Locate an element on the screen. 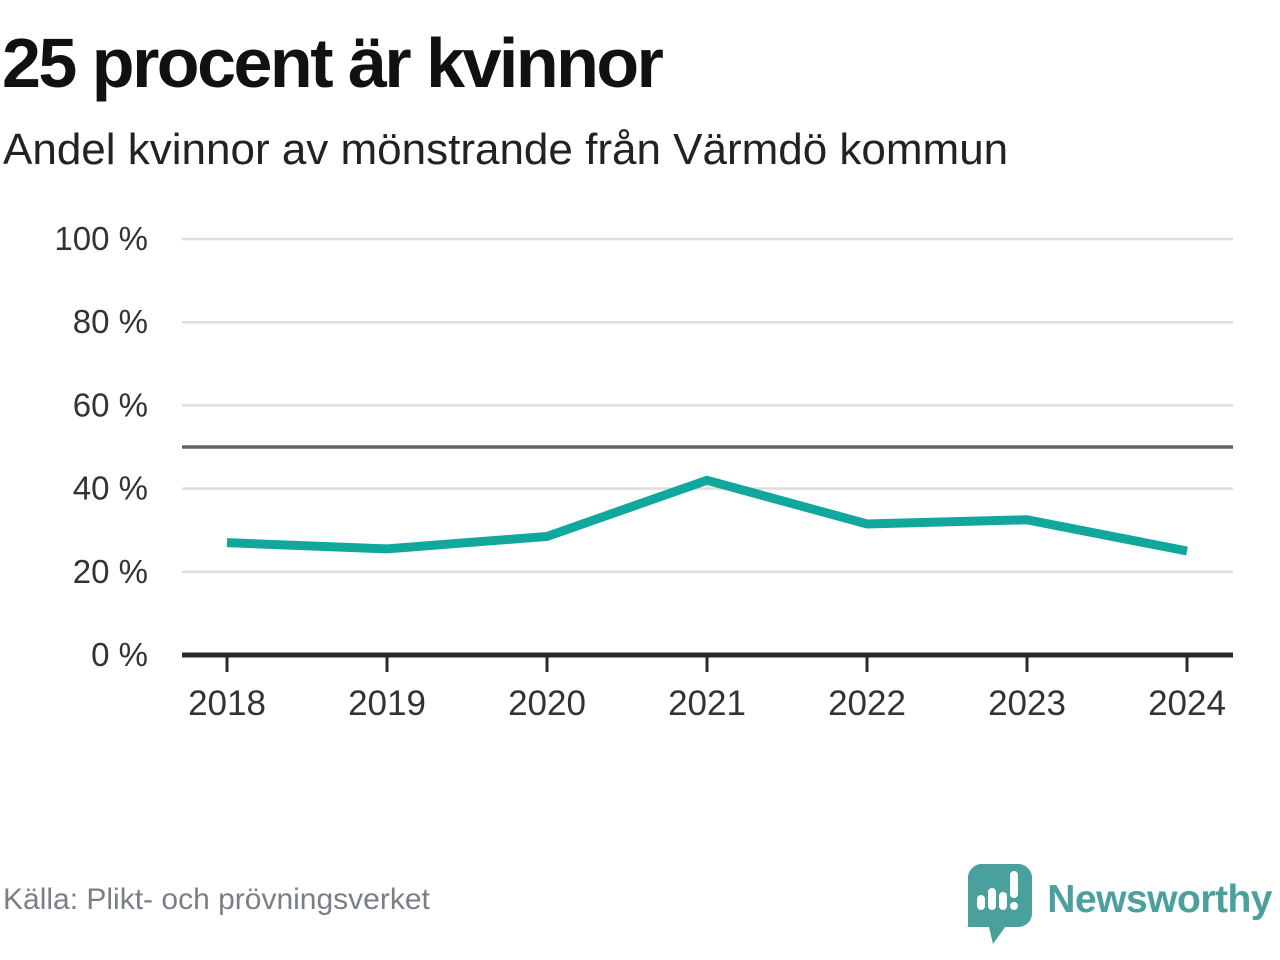  speech-bubble-tail is located at coordinates (998, 933).